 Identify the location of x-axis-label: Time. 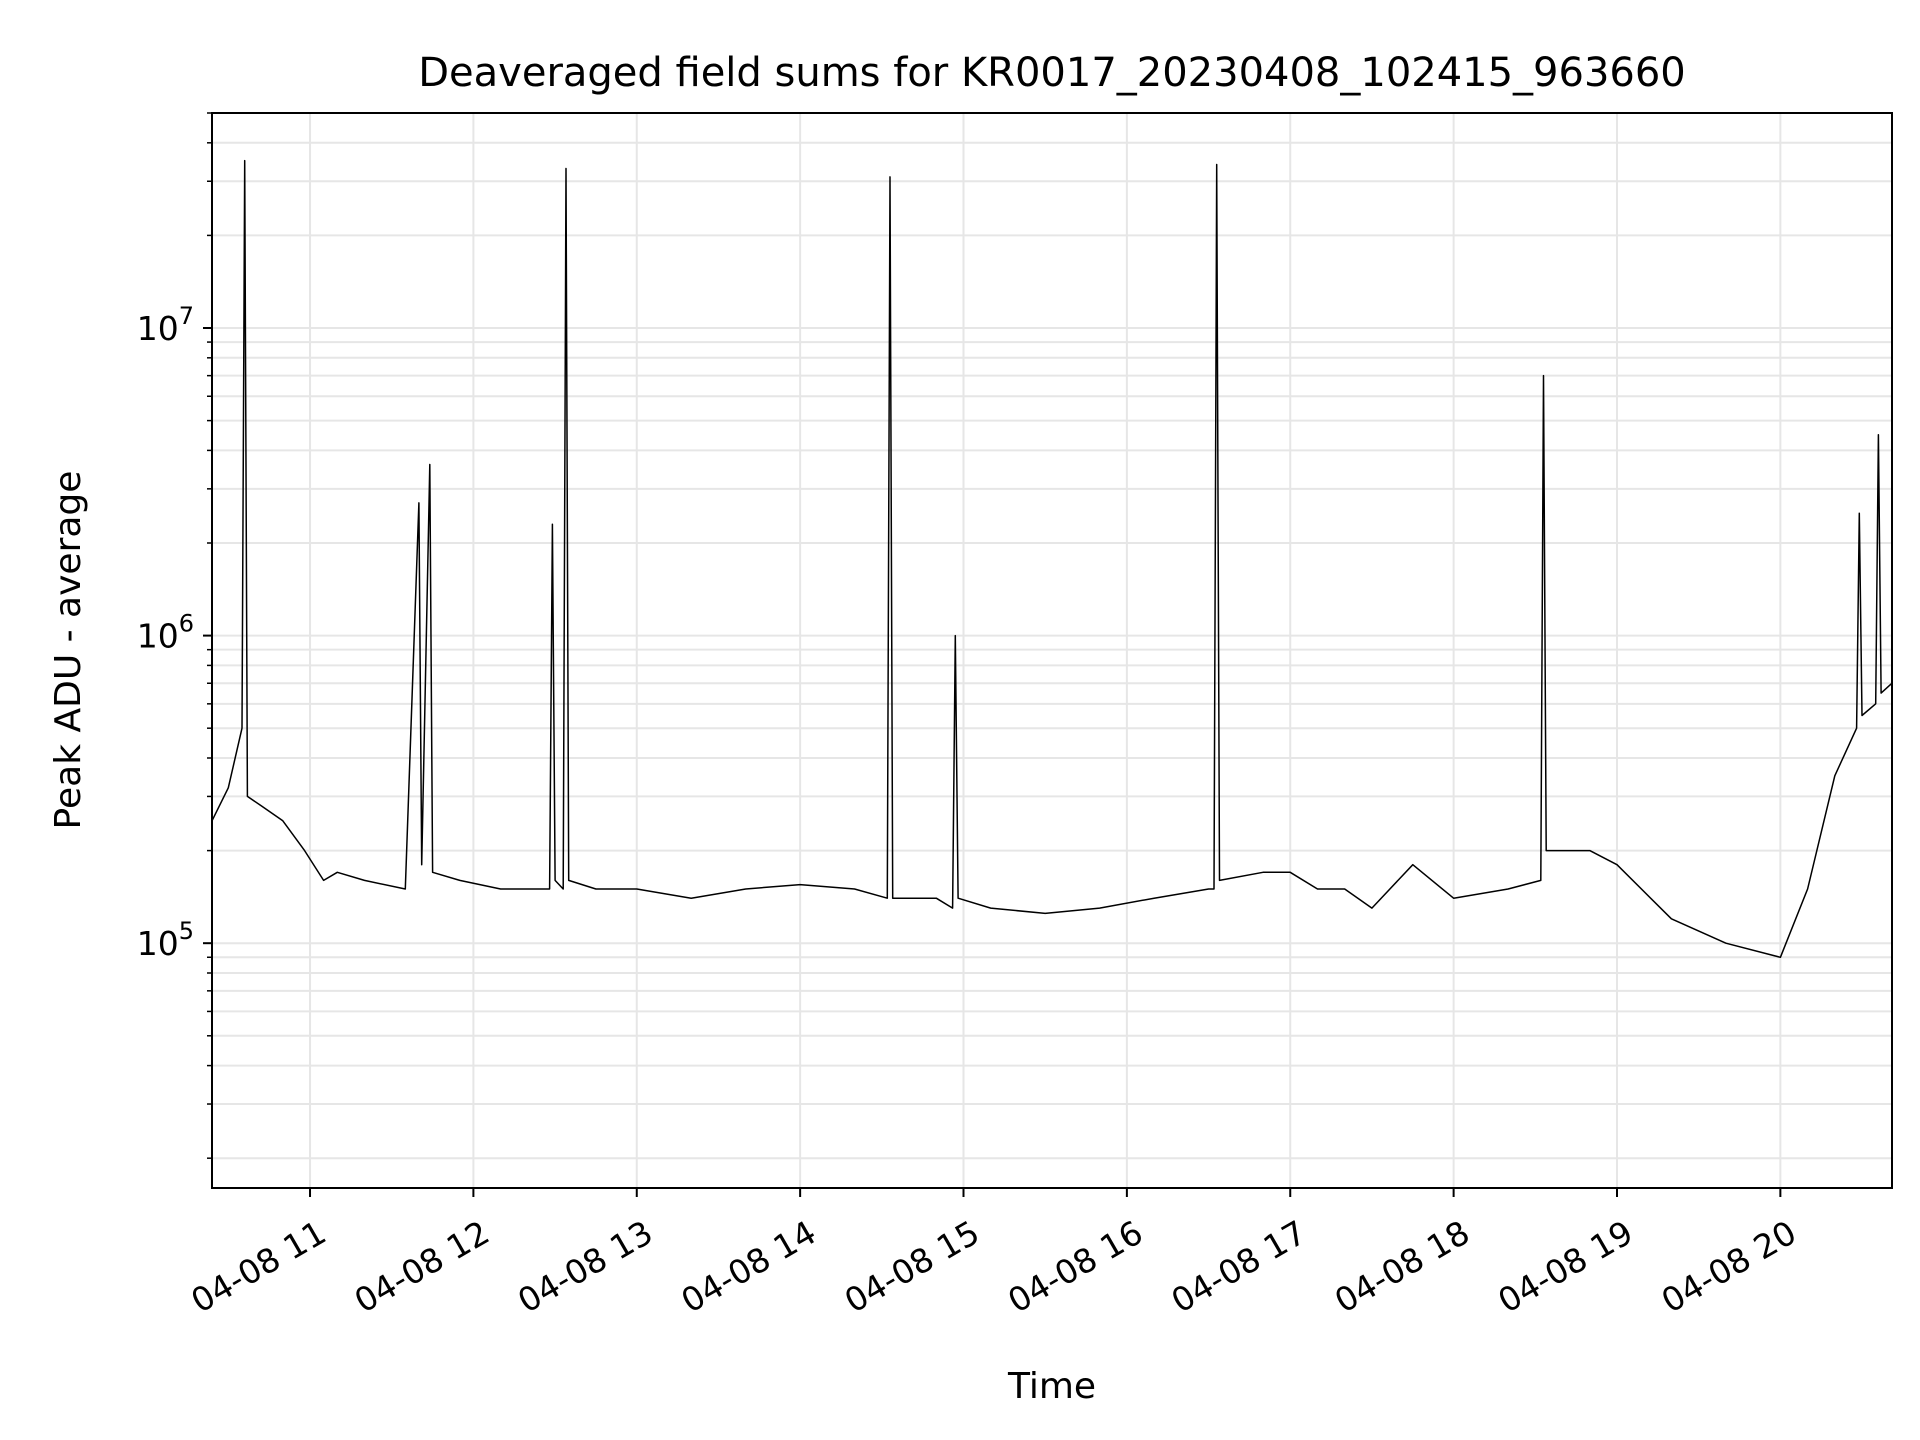
(1051, 1386).